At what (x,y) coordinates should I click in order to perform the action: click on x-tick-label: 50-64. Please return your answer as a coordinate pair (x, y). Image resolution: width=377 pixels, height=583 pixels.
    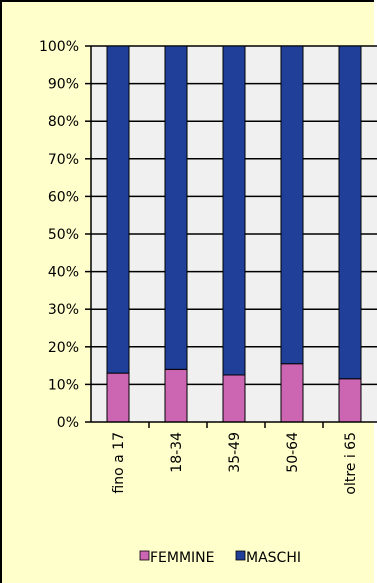
    Looking at the image, I should click on (293, 452).